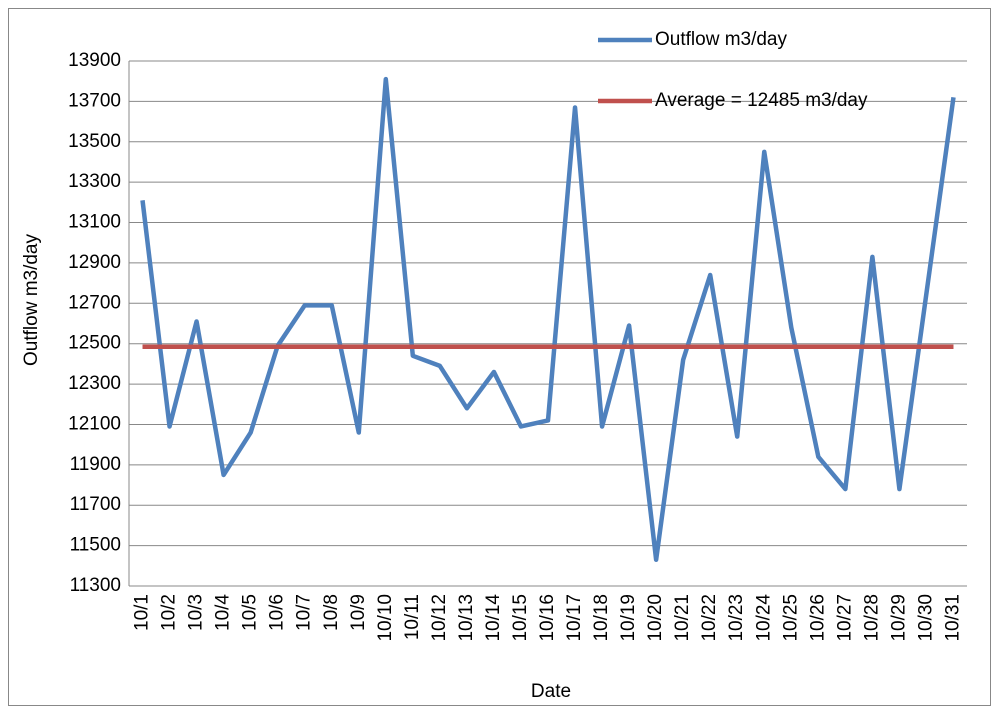  I want to click on x-tick-label: 10/9, so click(358, 612).